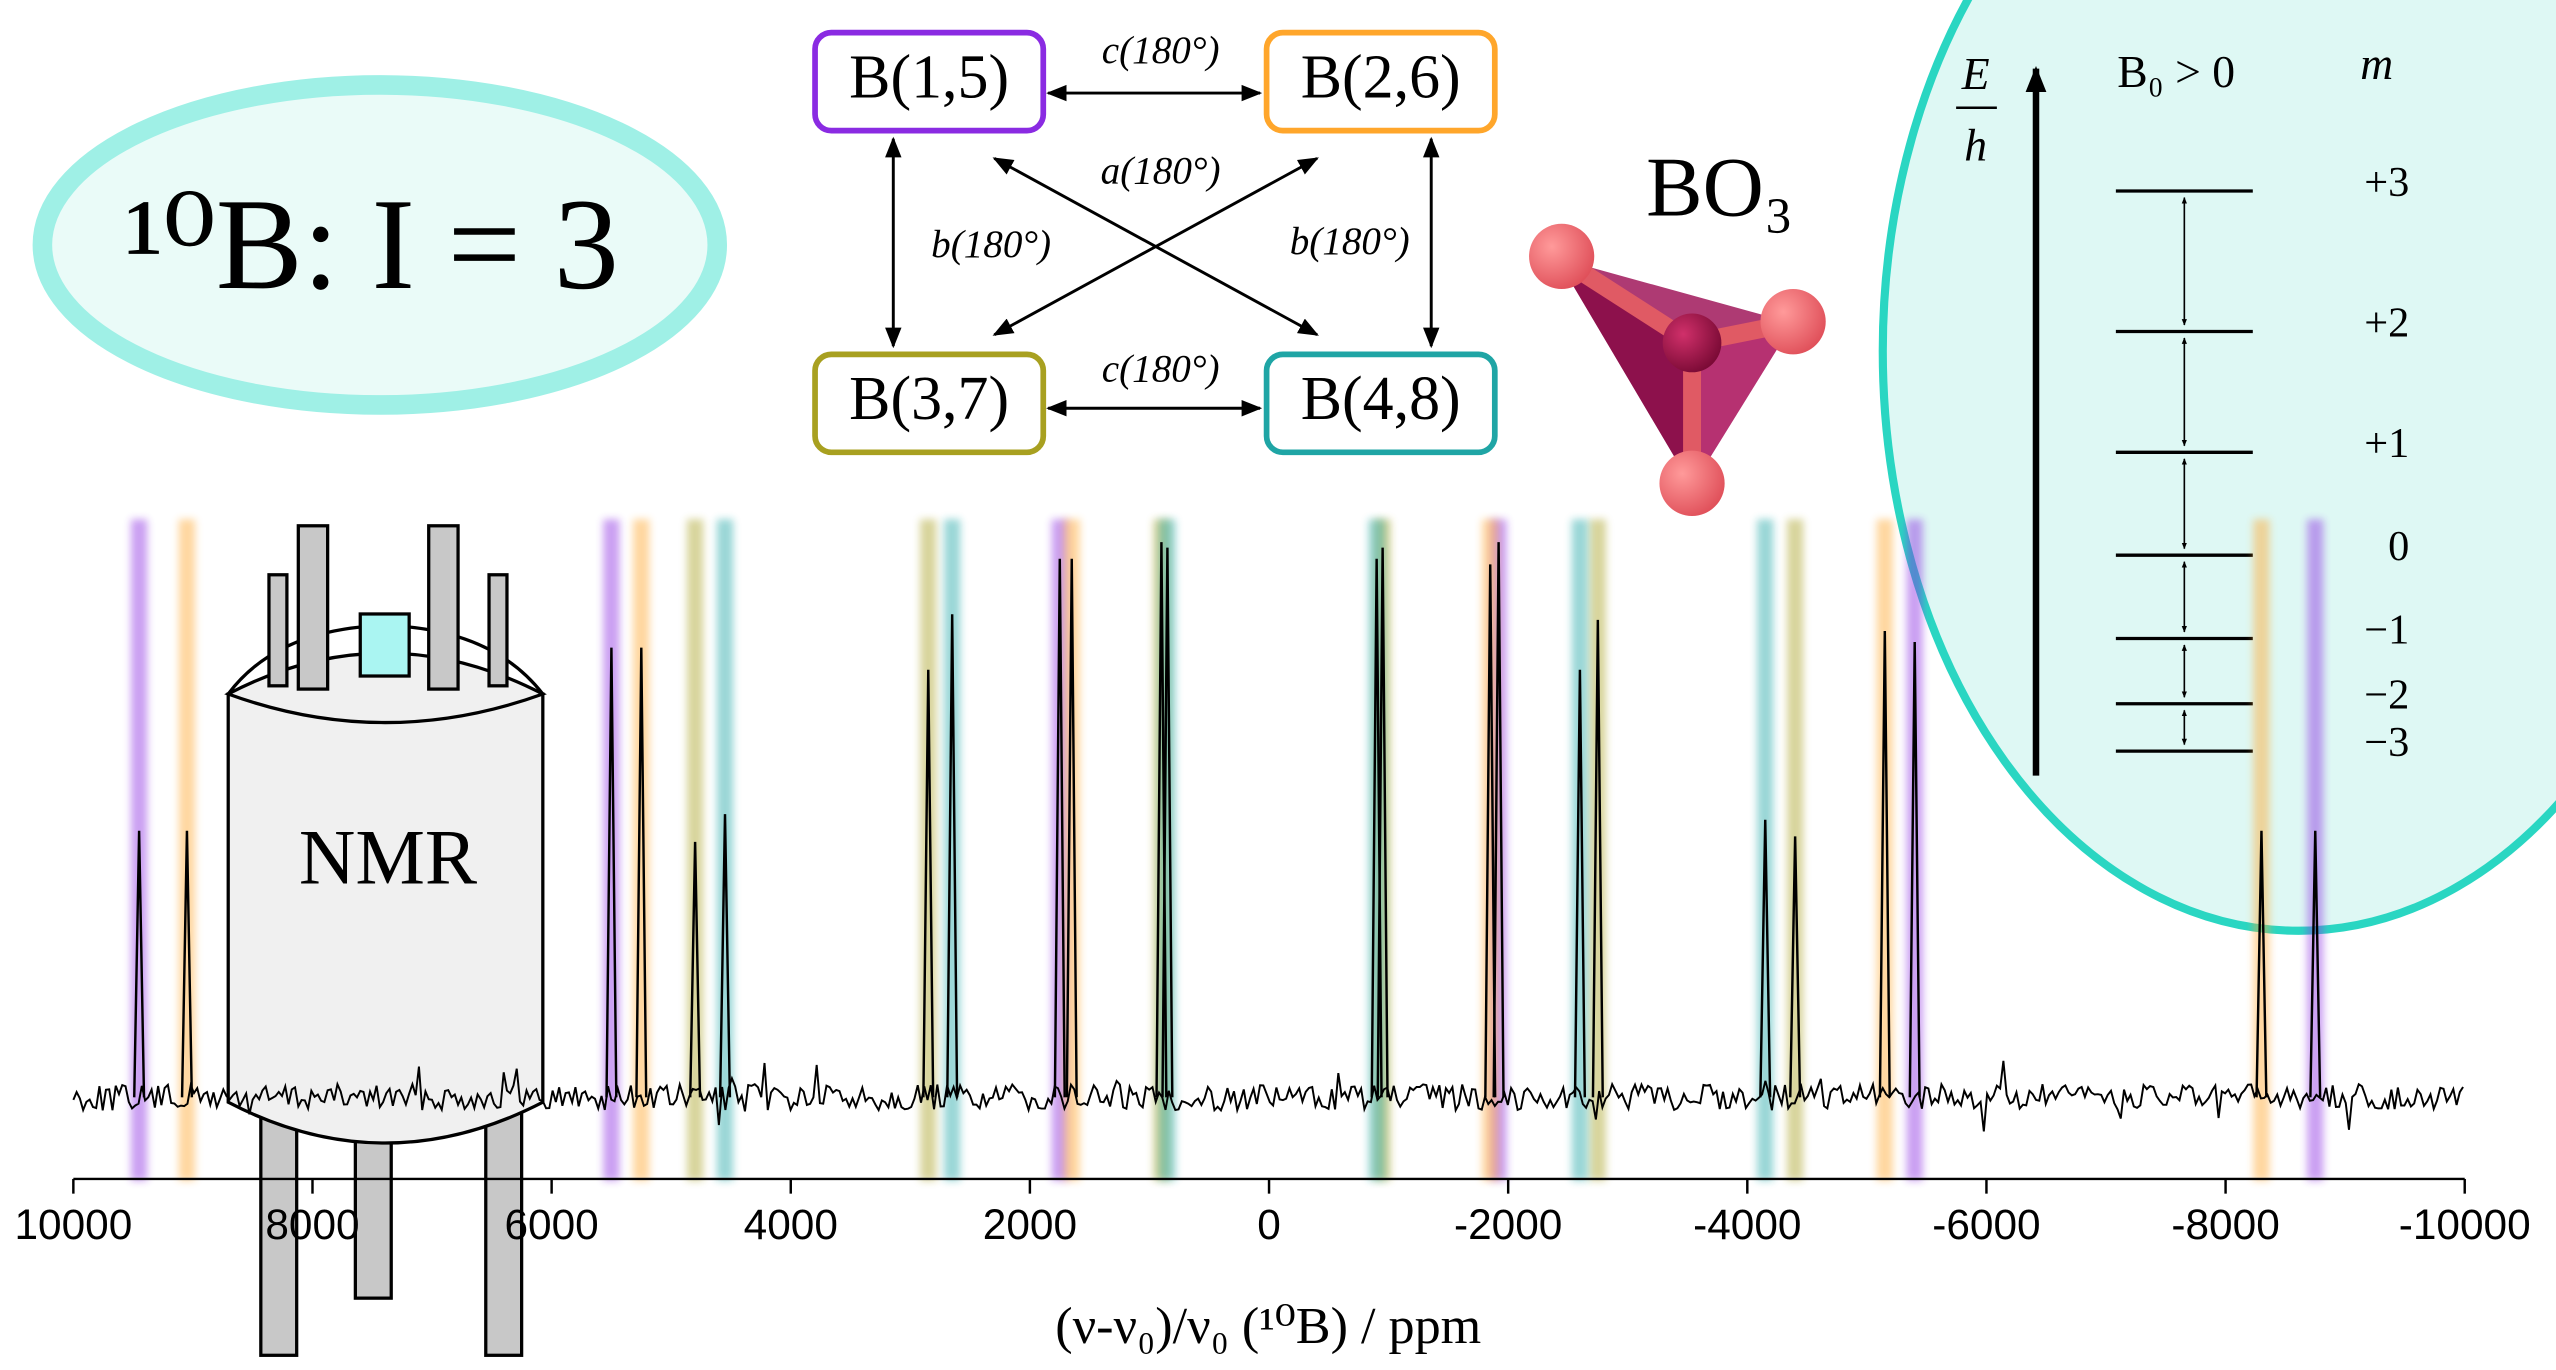 The image size is (2556, 1370). I want to click on molecule-label: BO₃, so click(1719, 187).